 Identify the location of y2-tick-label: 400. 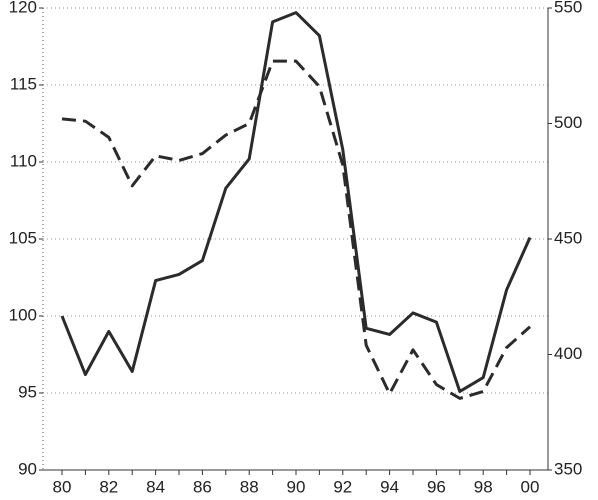
(568, 353).